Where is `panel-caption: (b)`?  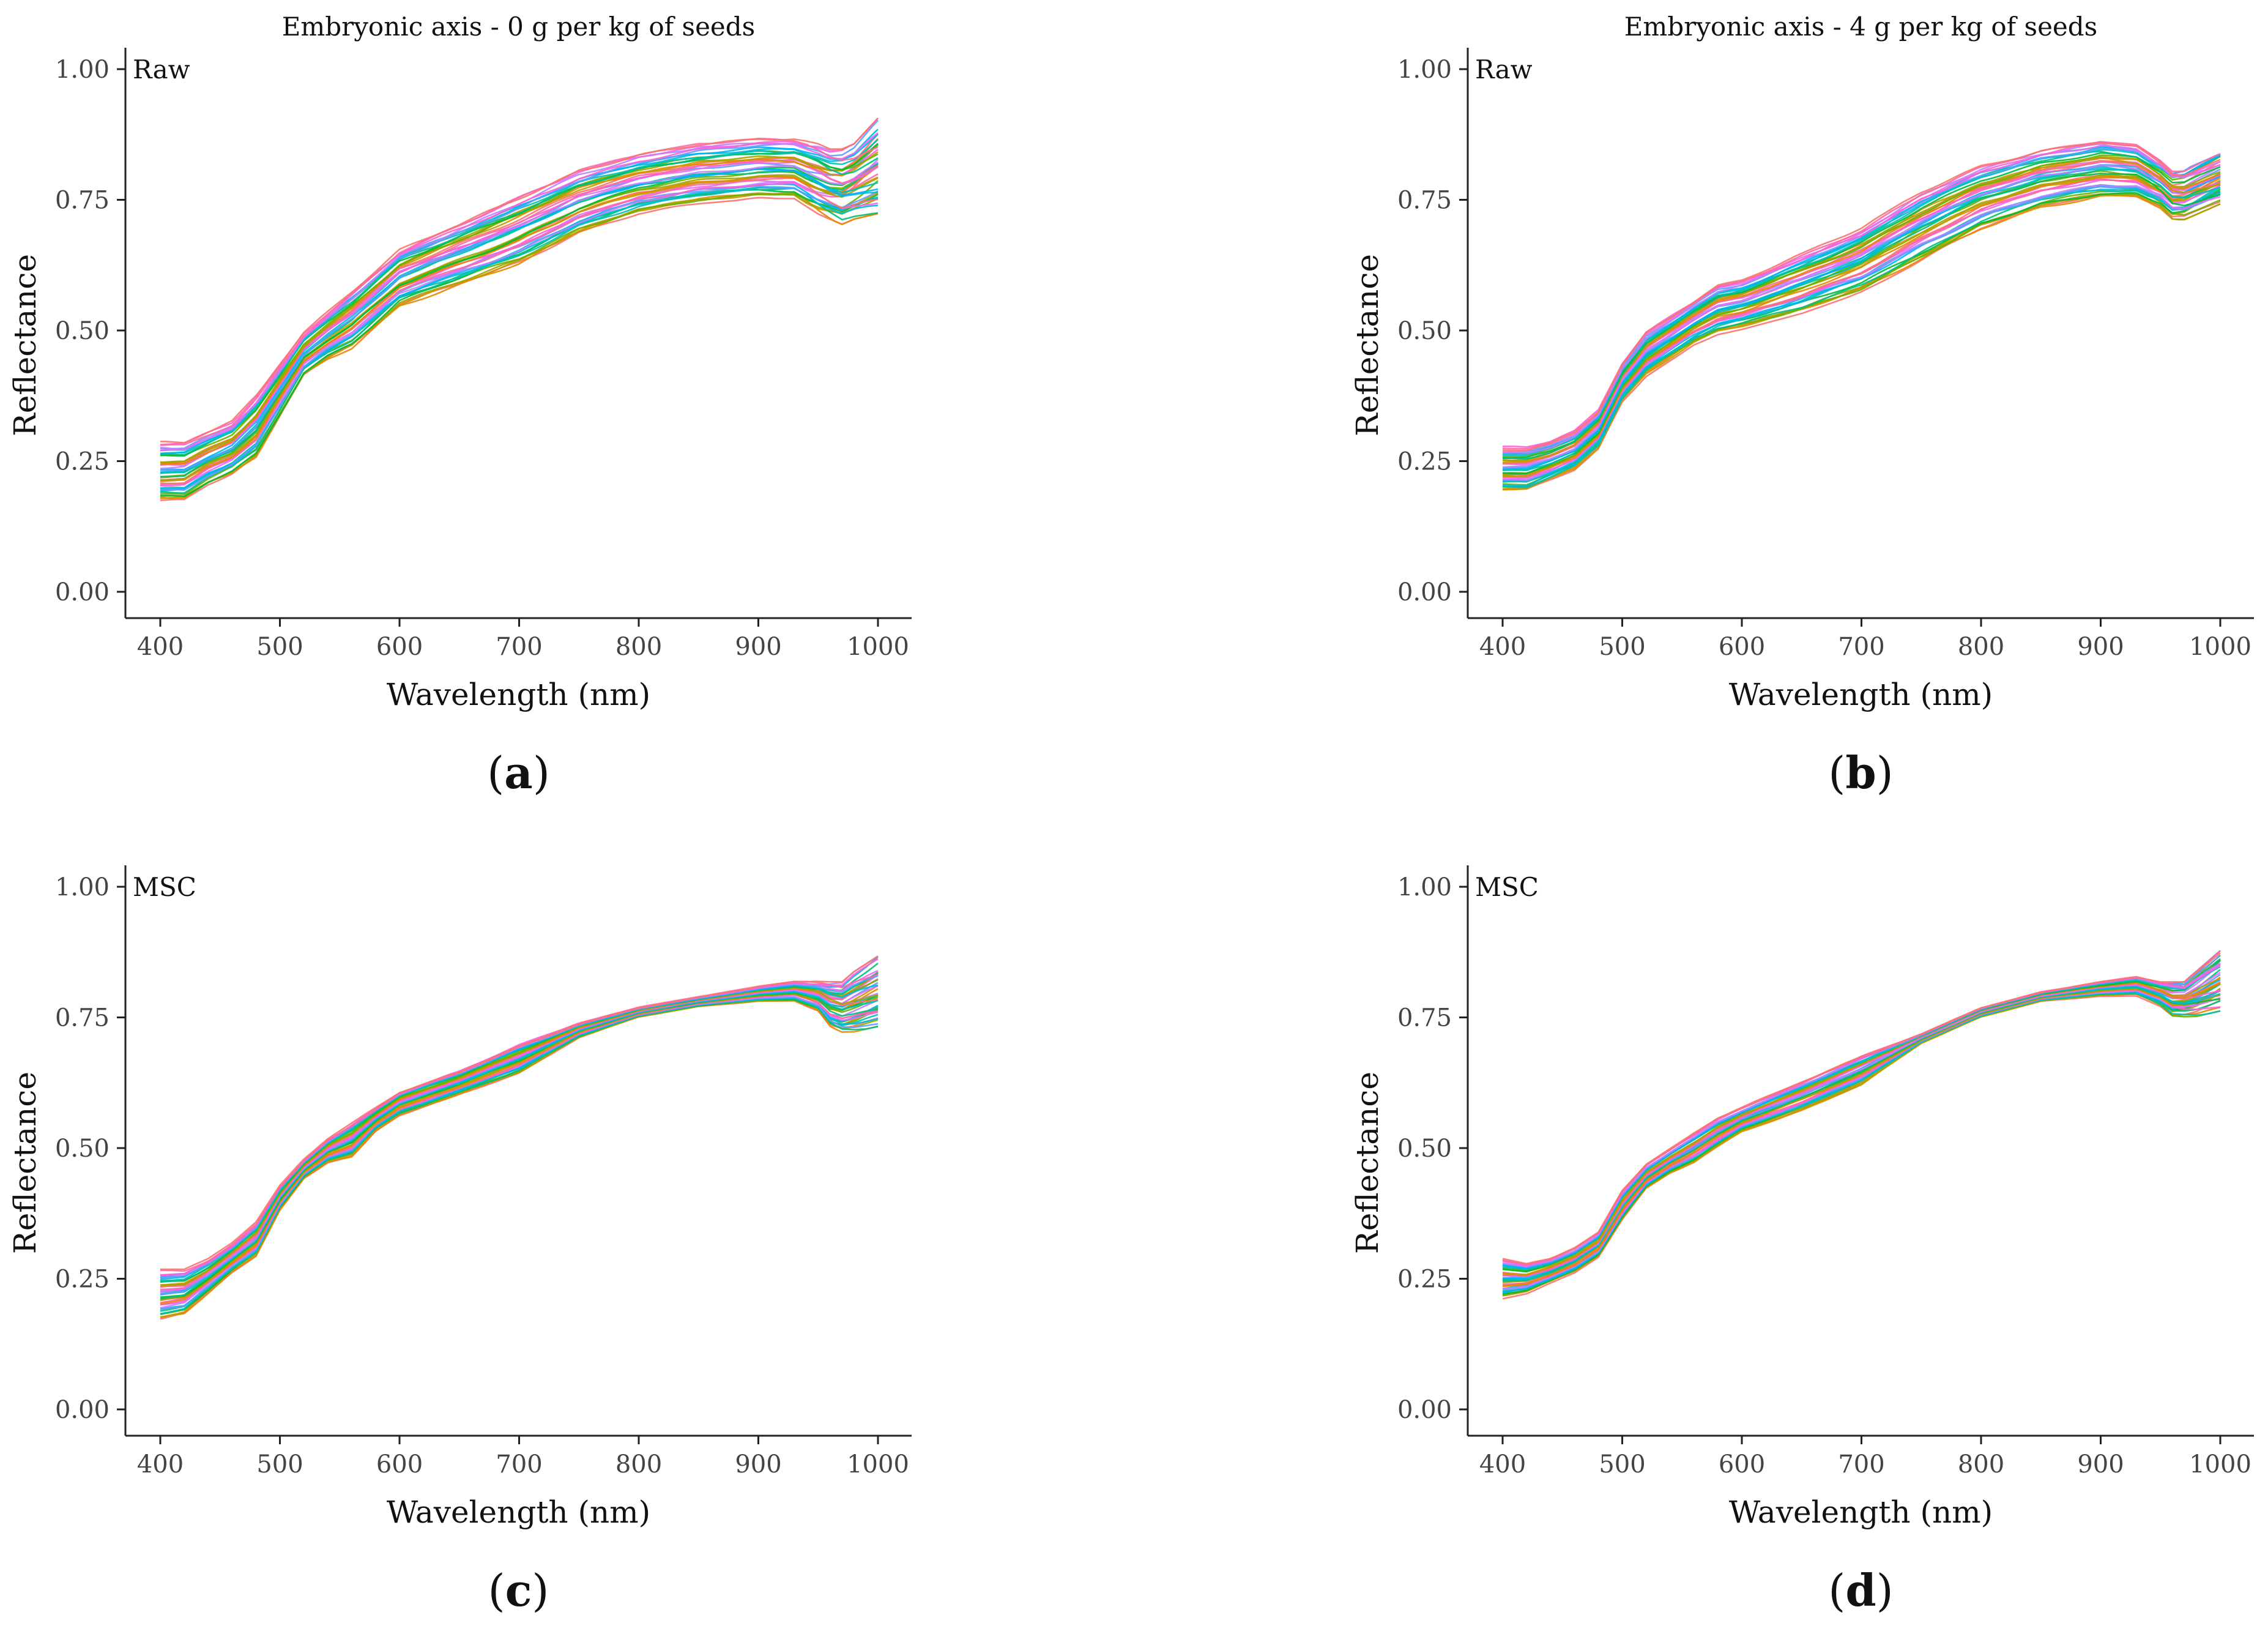 panel-caption: (b) is located at coordinates (1861, 773).